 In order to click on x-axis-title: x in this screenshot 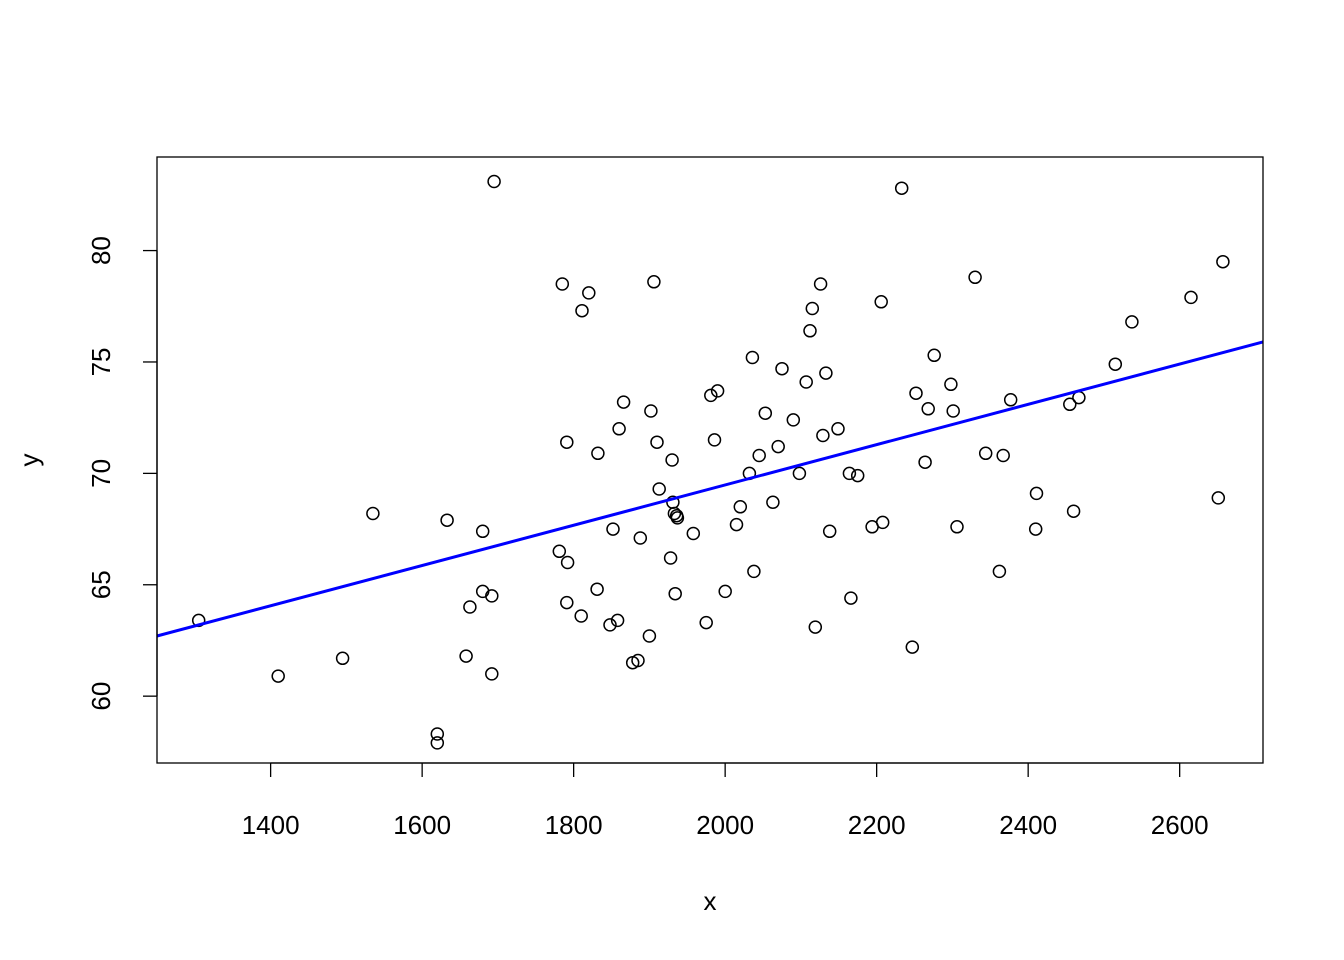, I will do `click(710, 901)`.